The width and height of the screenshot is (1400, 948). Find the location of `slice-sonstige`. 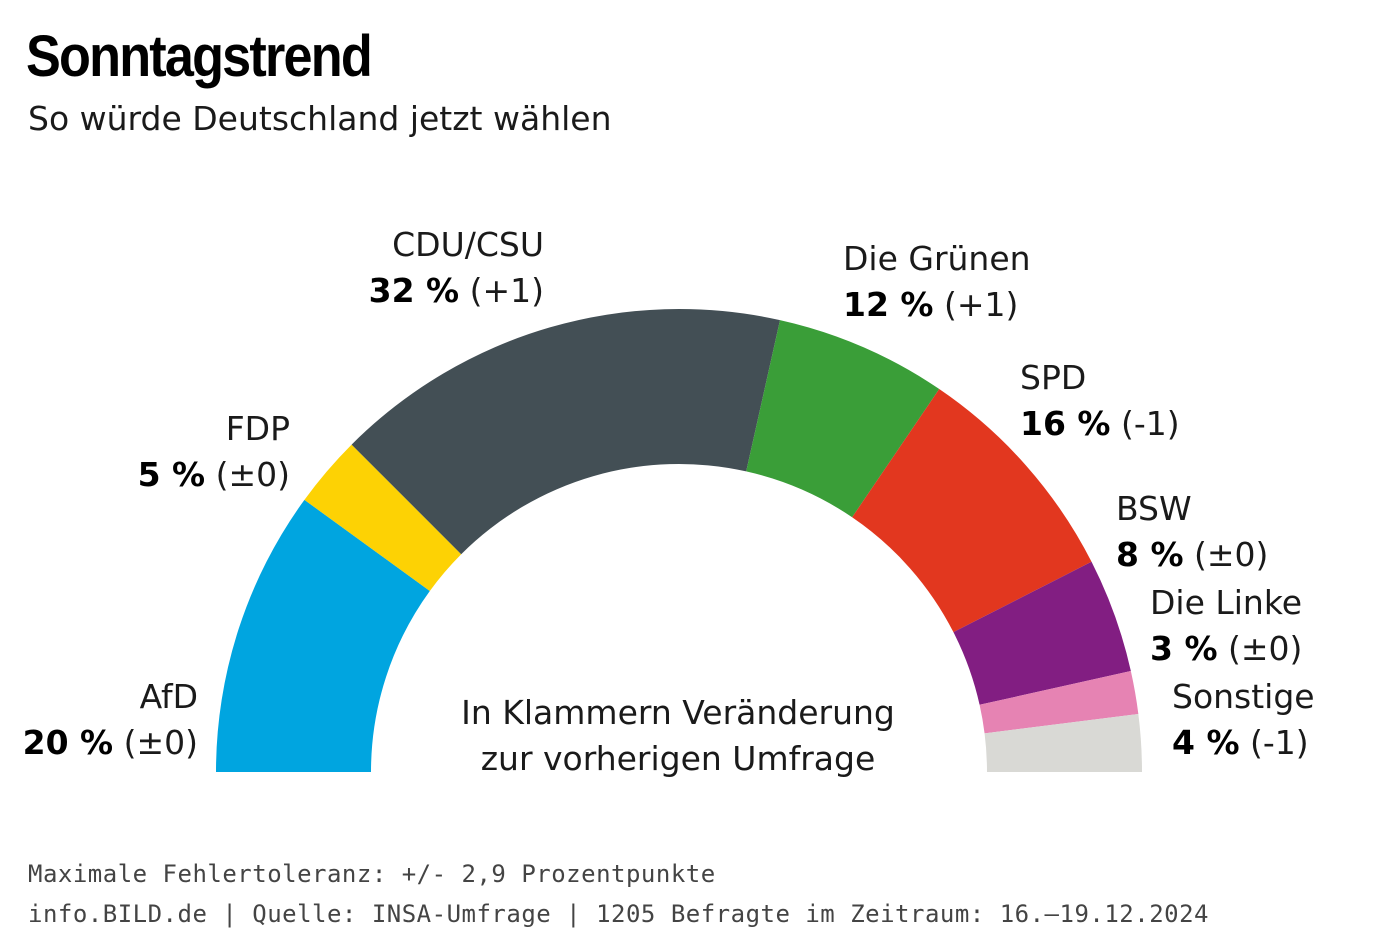

slice-sonstige is located at coordinates (1063, 742).